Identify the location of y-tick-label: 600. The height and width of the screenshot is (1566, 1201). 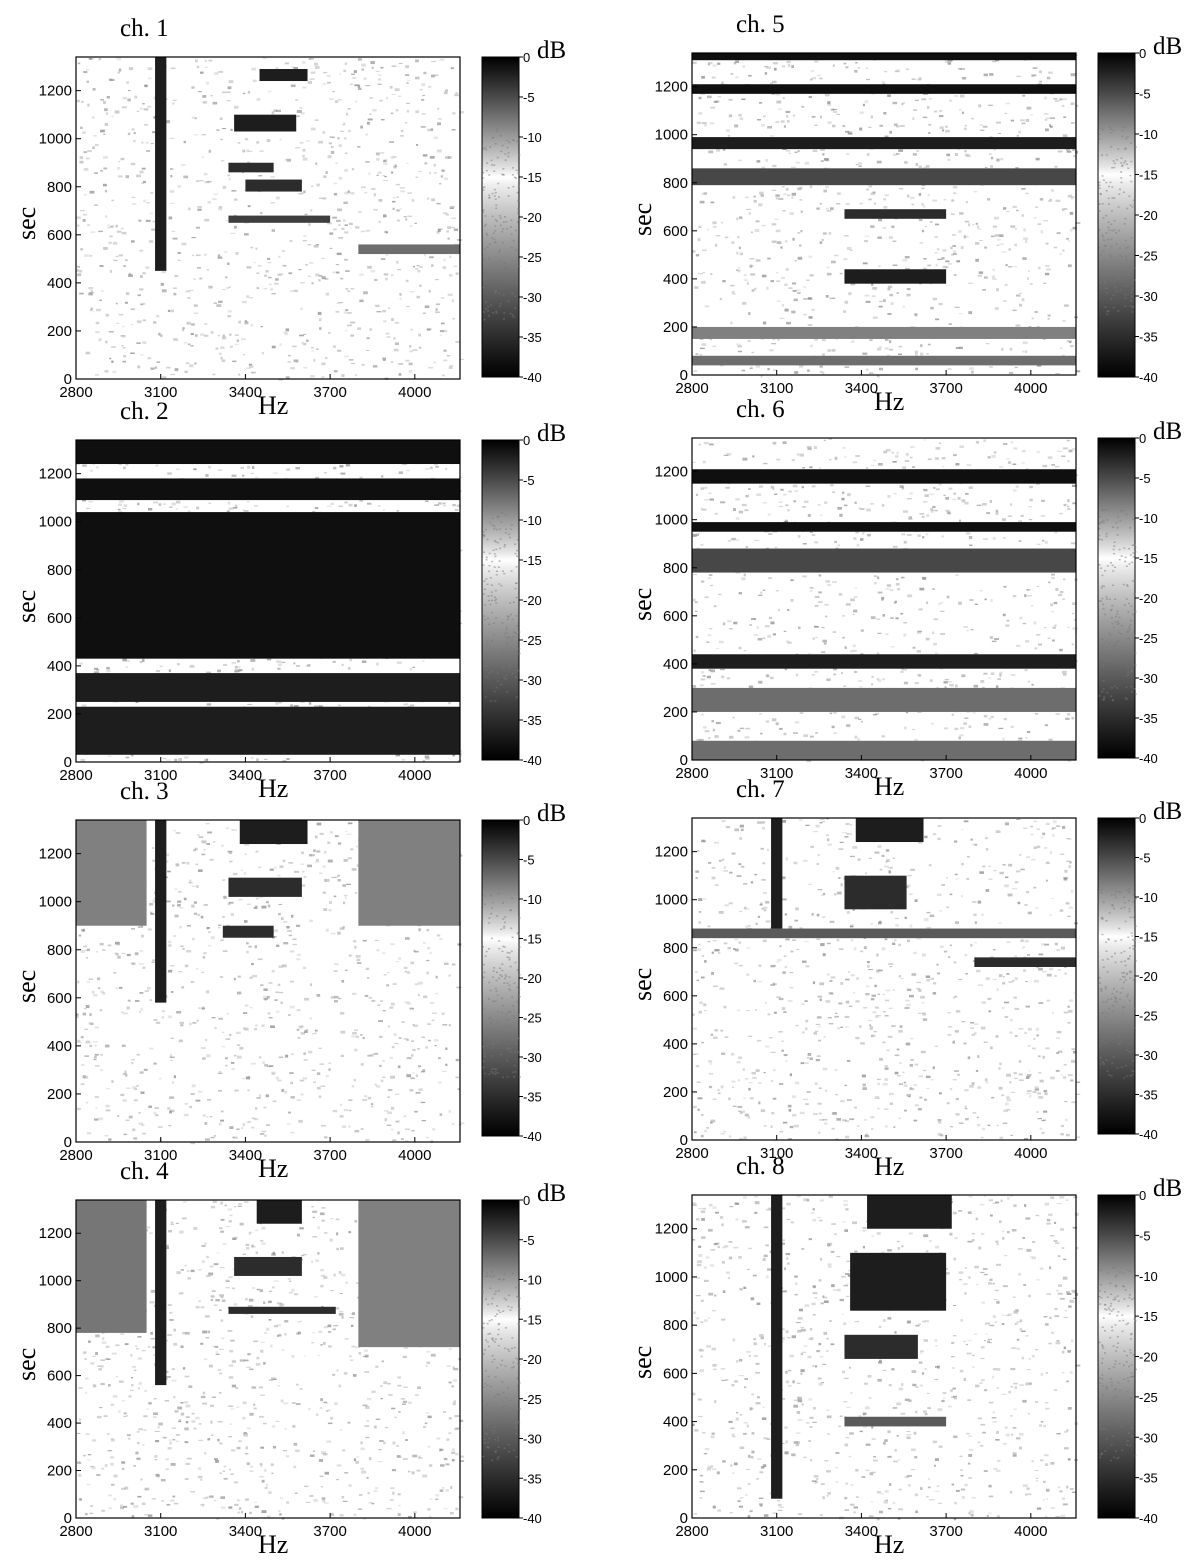
(675, 616).